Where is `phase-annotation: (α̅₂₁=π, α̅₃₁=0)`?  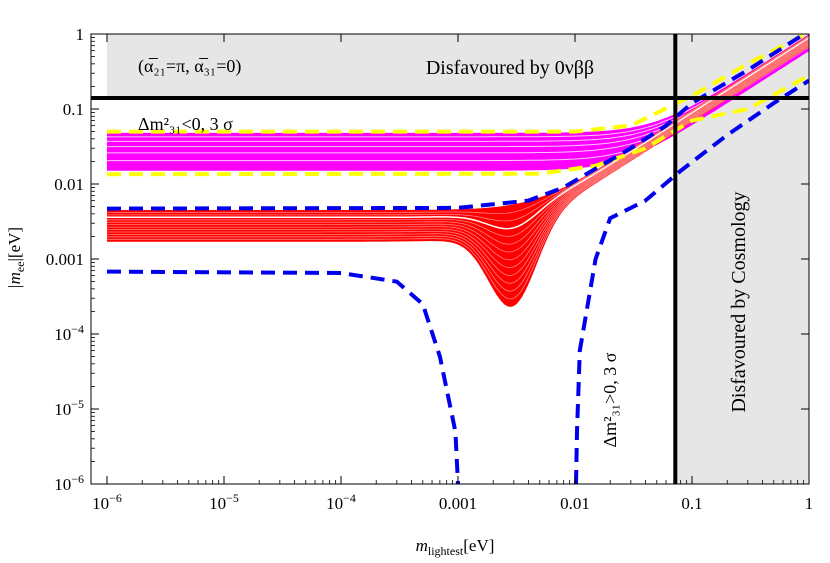 phase-annotation: (α̅₂₁=π, α̅₃₁=0) is located at coordinates (189, 66).